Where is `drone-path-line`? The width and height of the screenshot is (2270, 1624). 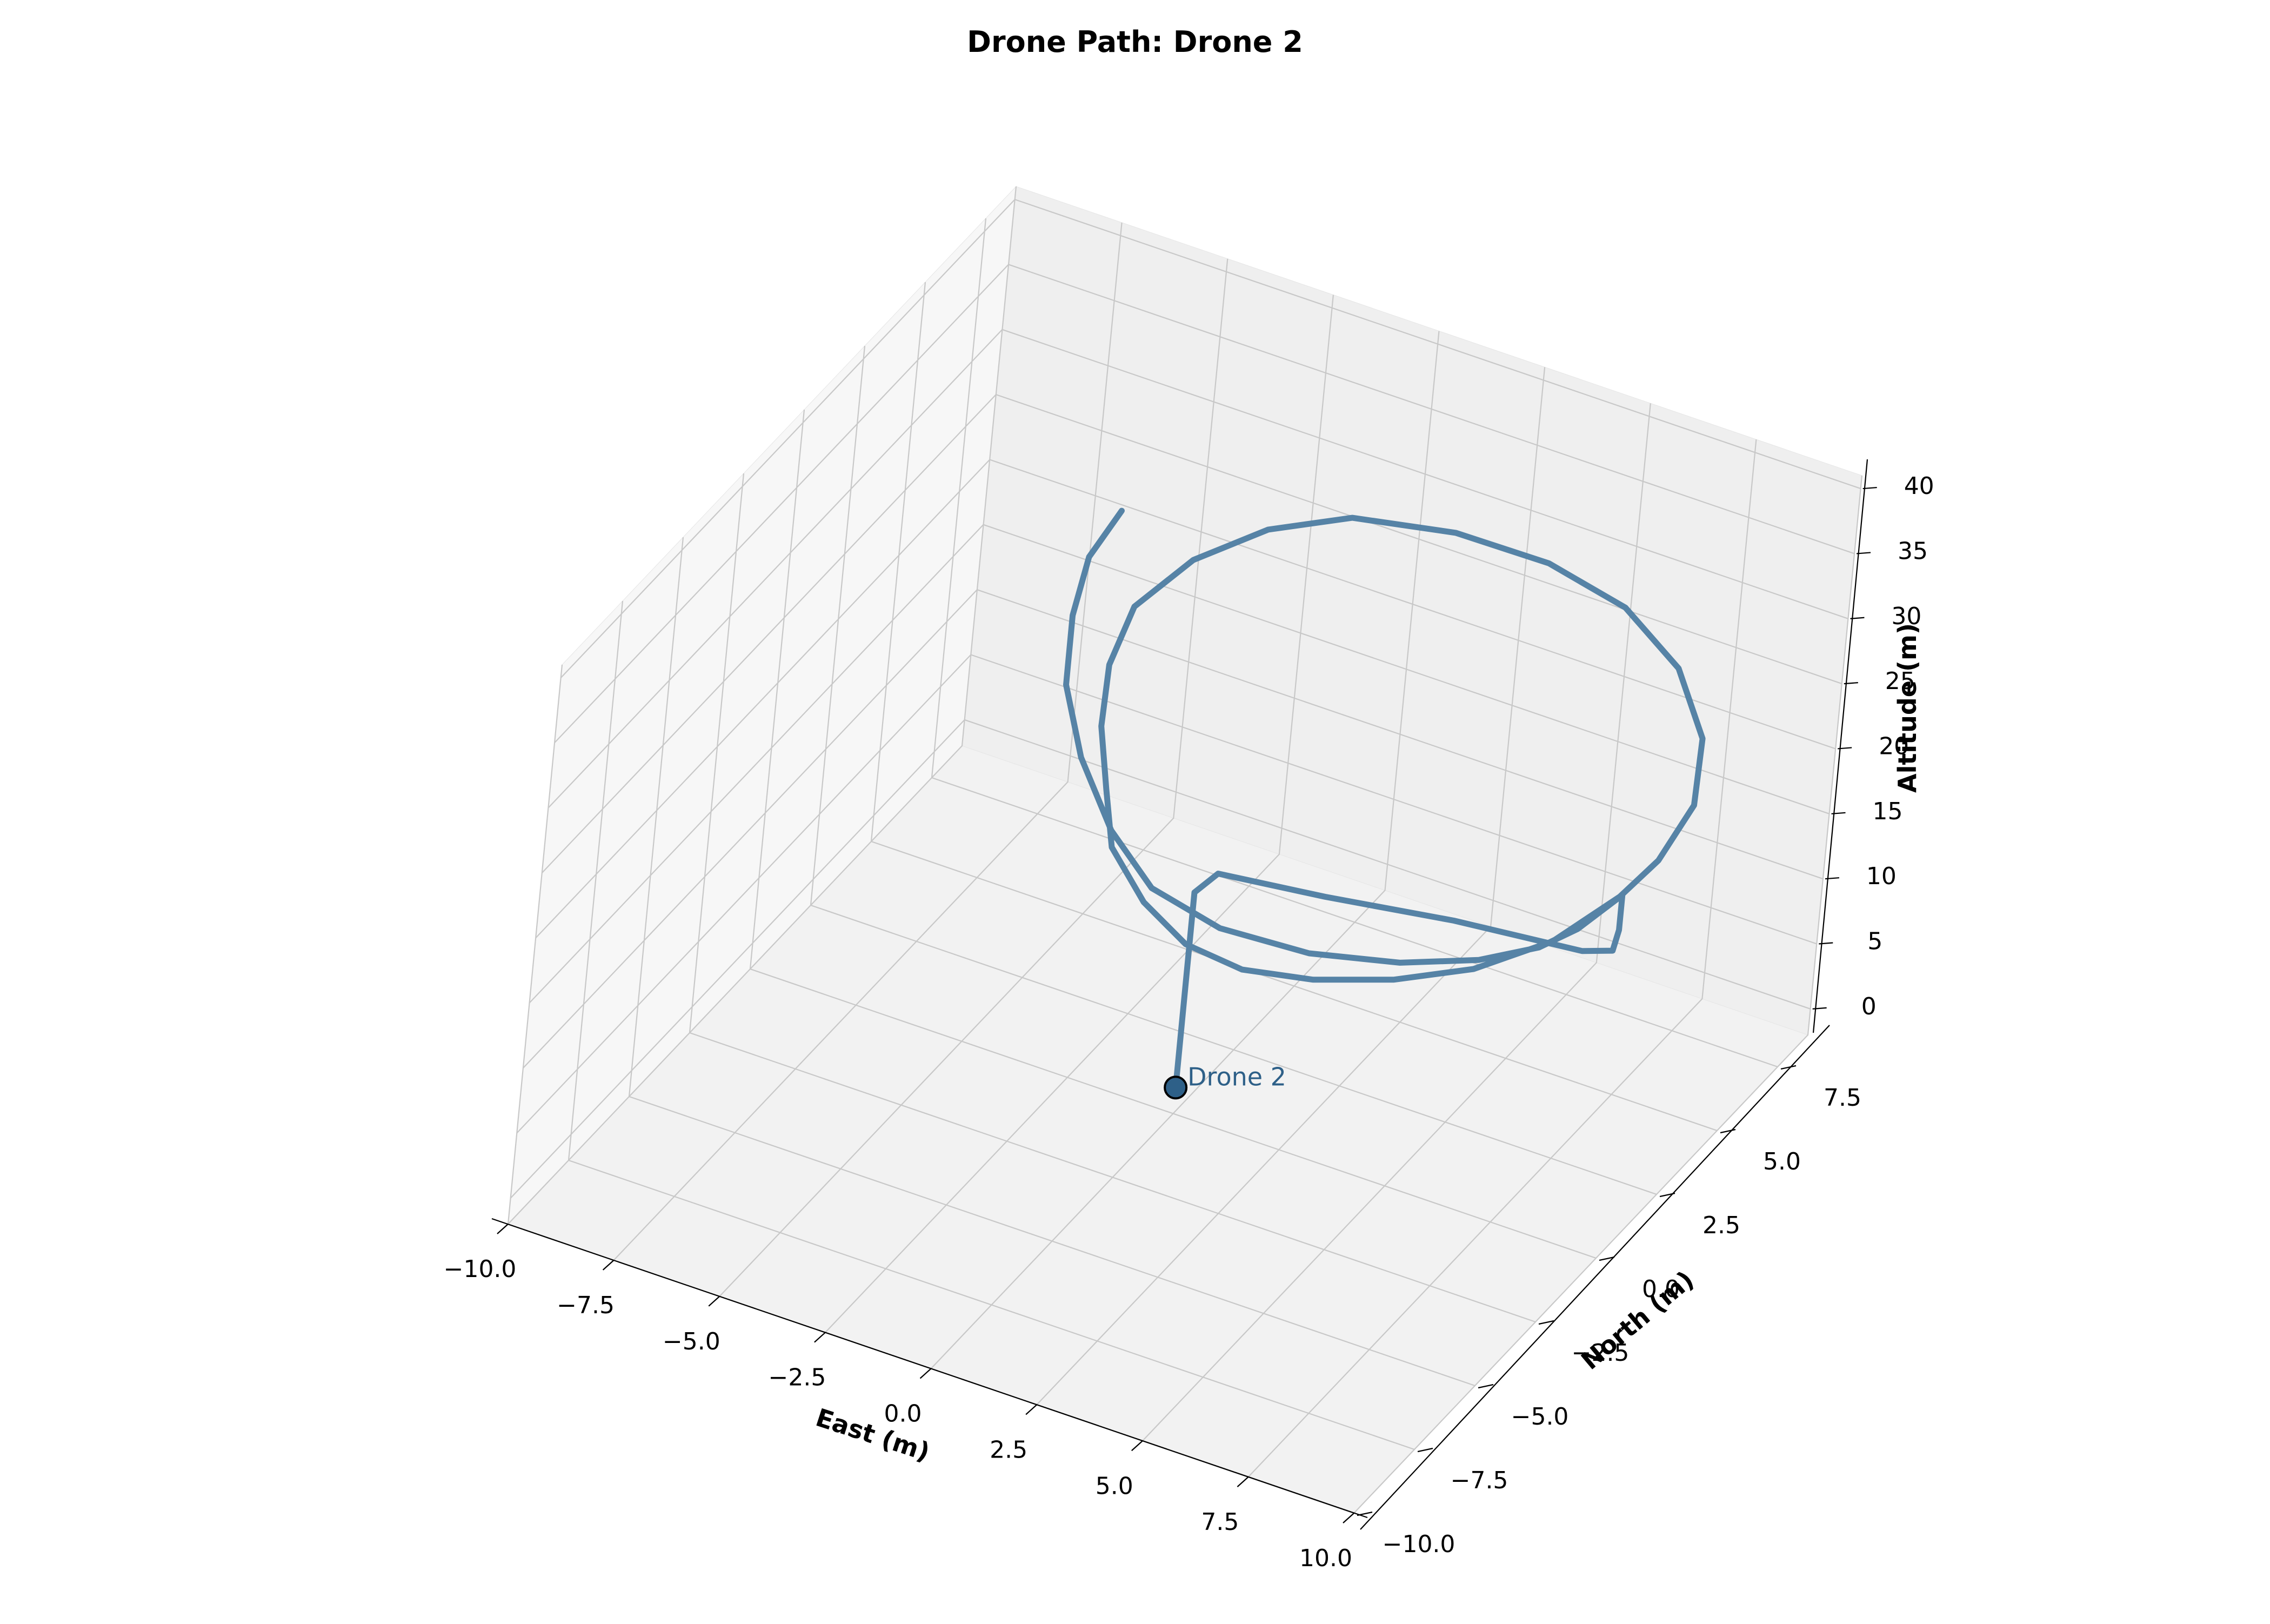
drone-path-line is located at coordinates (1384, 799).